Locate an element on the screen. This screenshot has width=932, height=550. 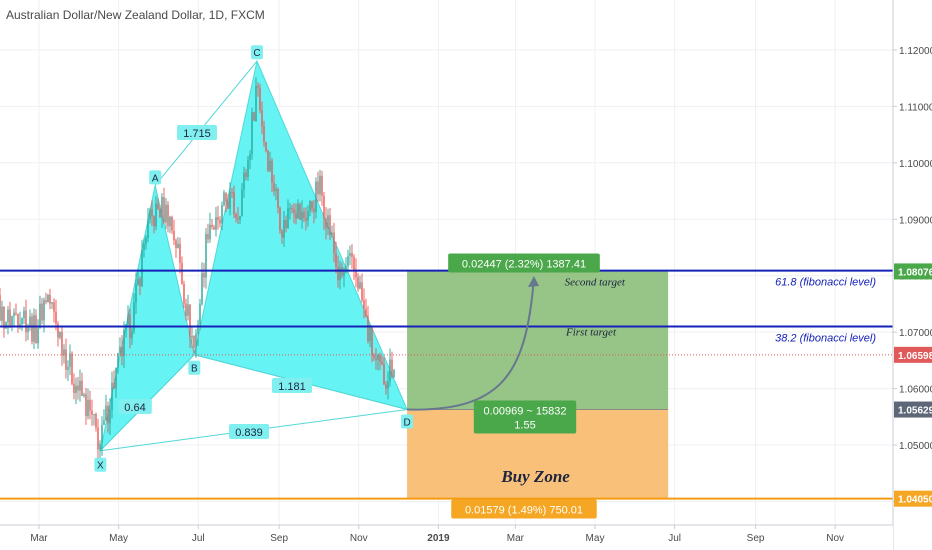
time-tick-label: Sep is located at coordinates (279, 538).